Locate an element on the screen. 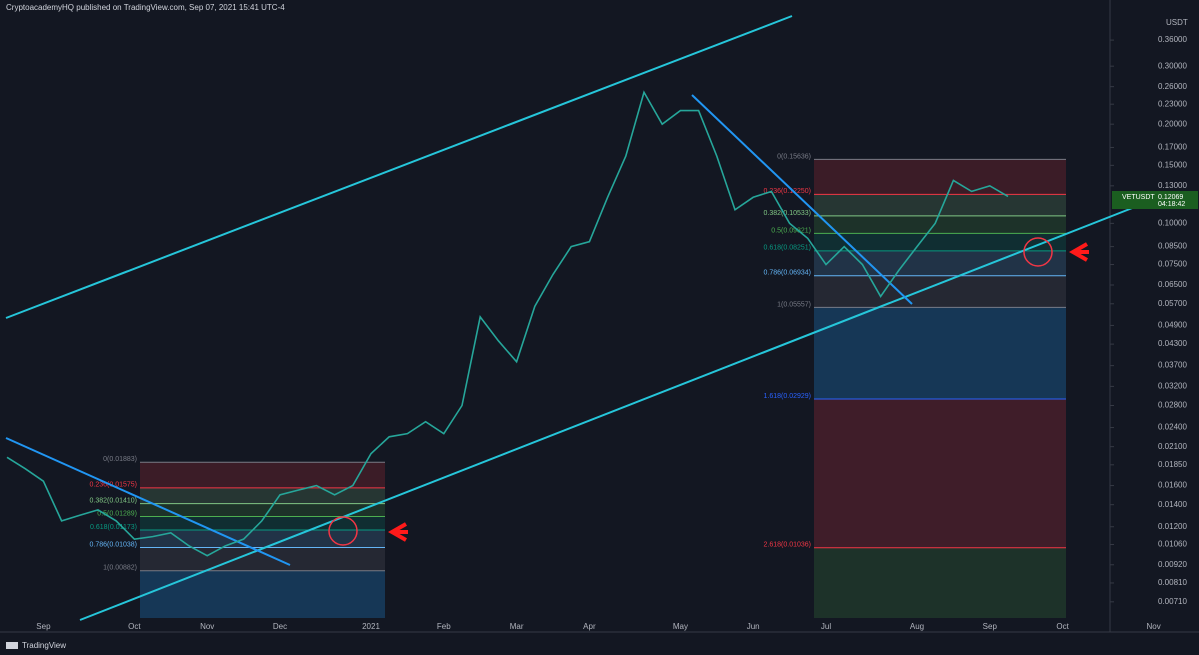 This screenshot has width=1199, height=655. fib-label: 1.618(0.02929) is located at coordinates (787, 396).